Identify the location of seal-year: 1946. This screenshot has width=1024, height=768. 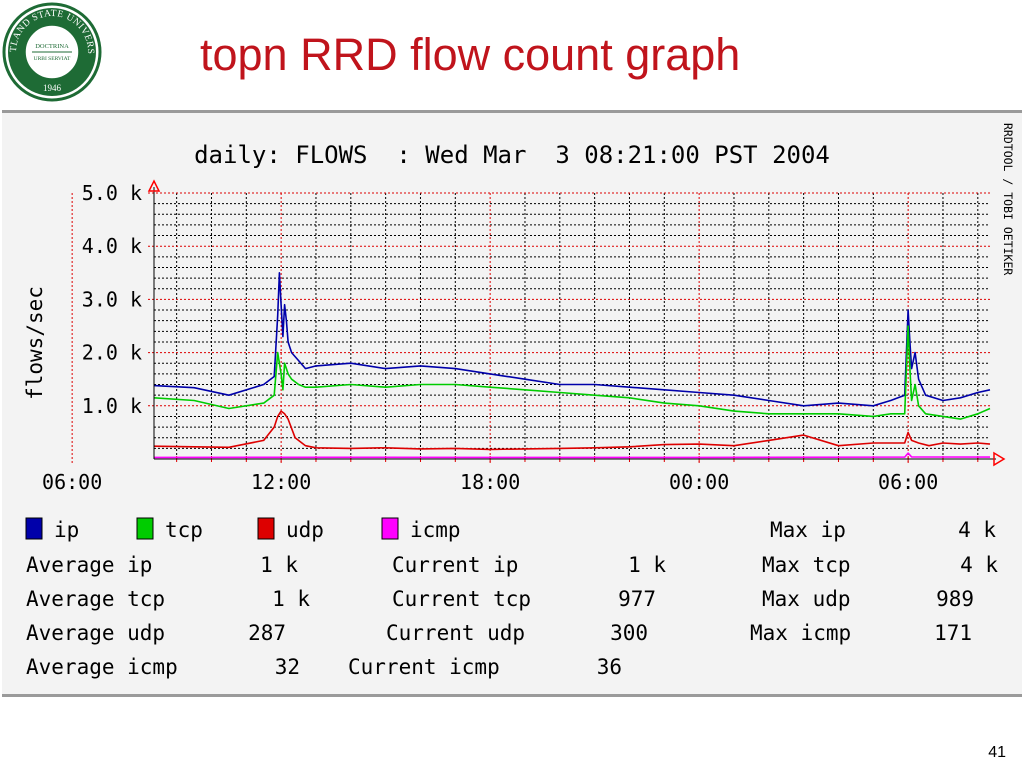
(52, 88).